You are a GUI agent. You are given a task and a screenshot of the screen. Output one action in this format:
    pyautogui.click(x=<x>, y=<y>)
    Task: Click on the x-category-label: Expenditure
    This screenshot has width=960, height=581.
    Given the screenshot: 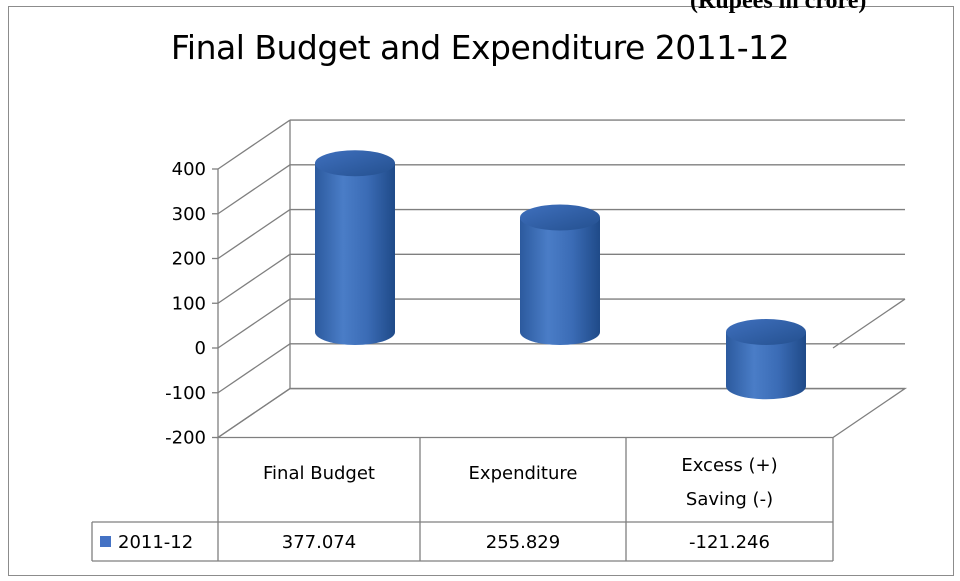 What is the action you would take?
    pyautogui.click(x=523, y=473)
    